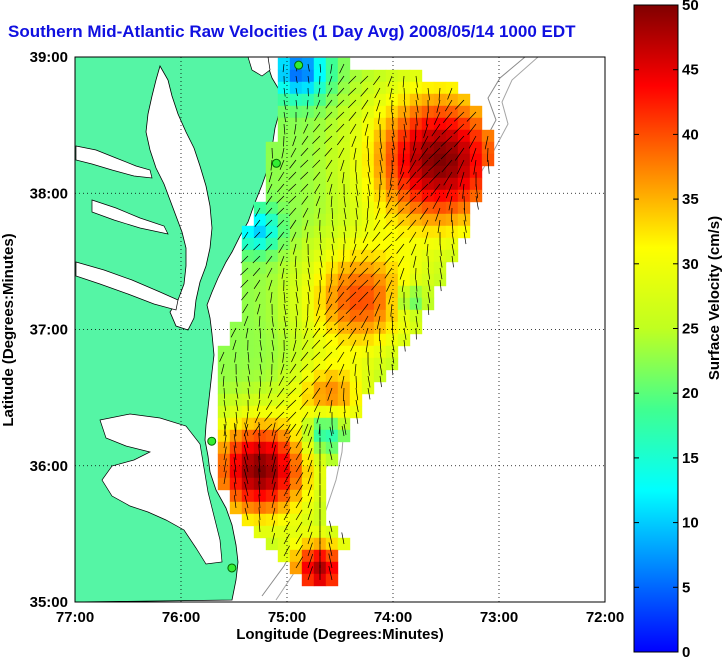 The width and height of the screenshot is (724, 659). Describe the element at coordinates (690, 393) in the screenshot. I see `colorbar-tick-label: 20` at that location.